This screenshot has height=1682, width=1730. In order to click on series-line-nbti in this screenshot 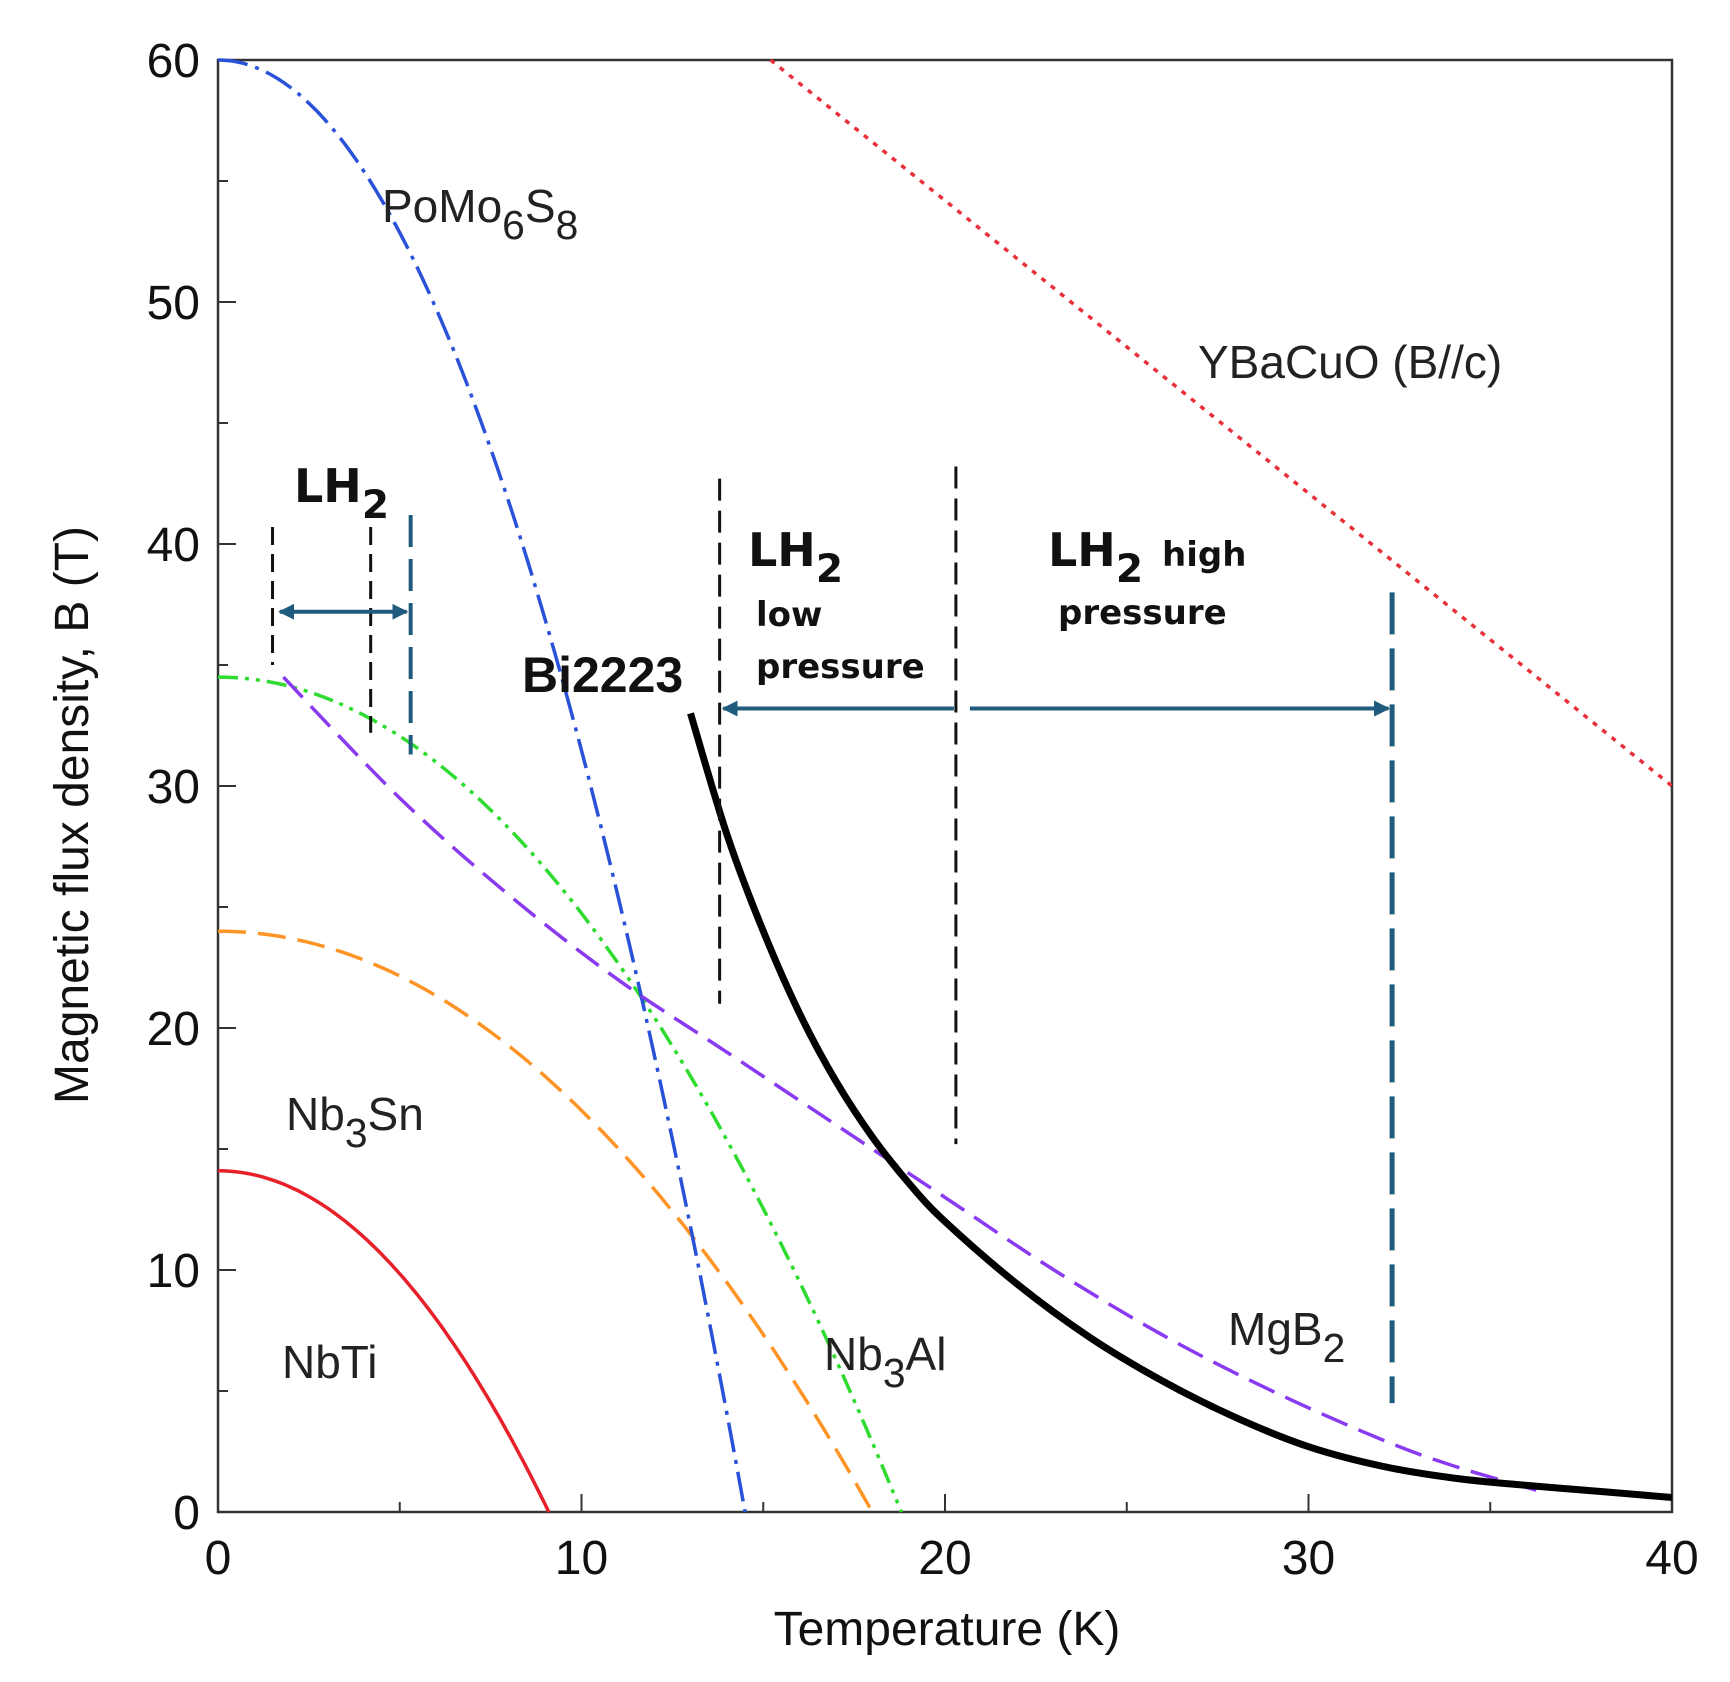, I will do `click(384, 1341)`.